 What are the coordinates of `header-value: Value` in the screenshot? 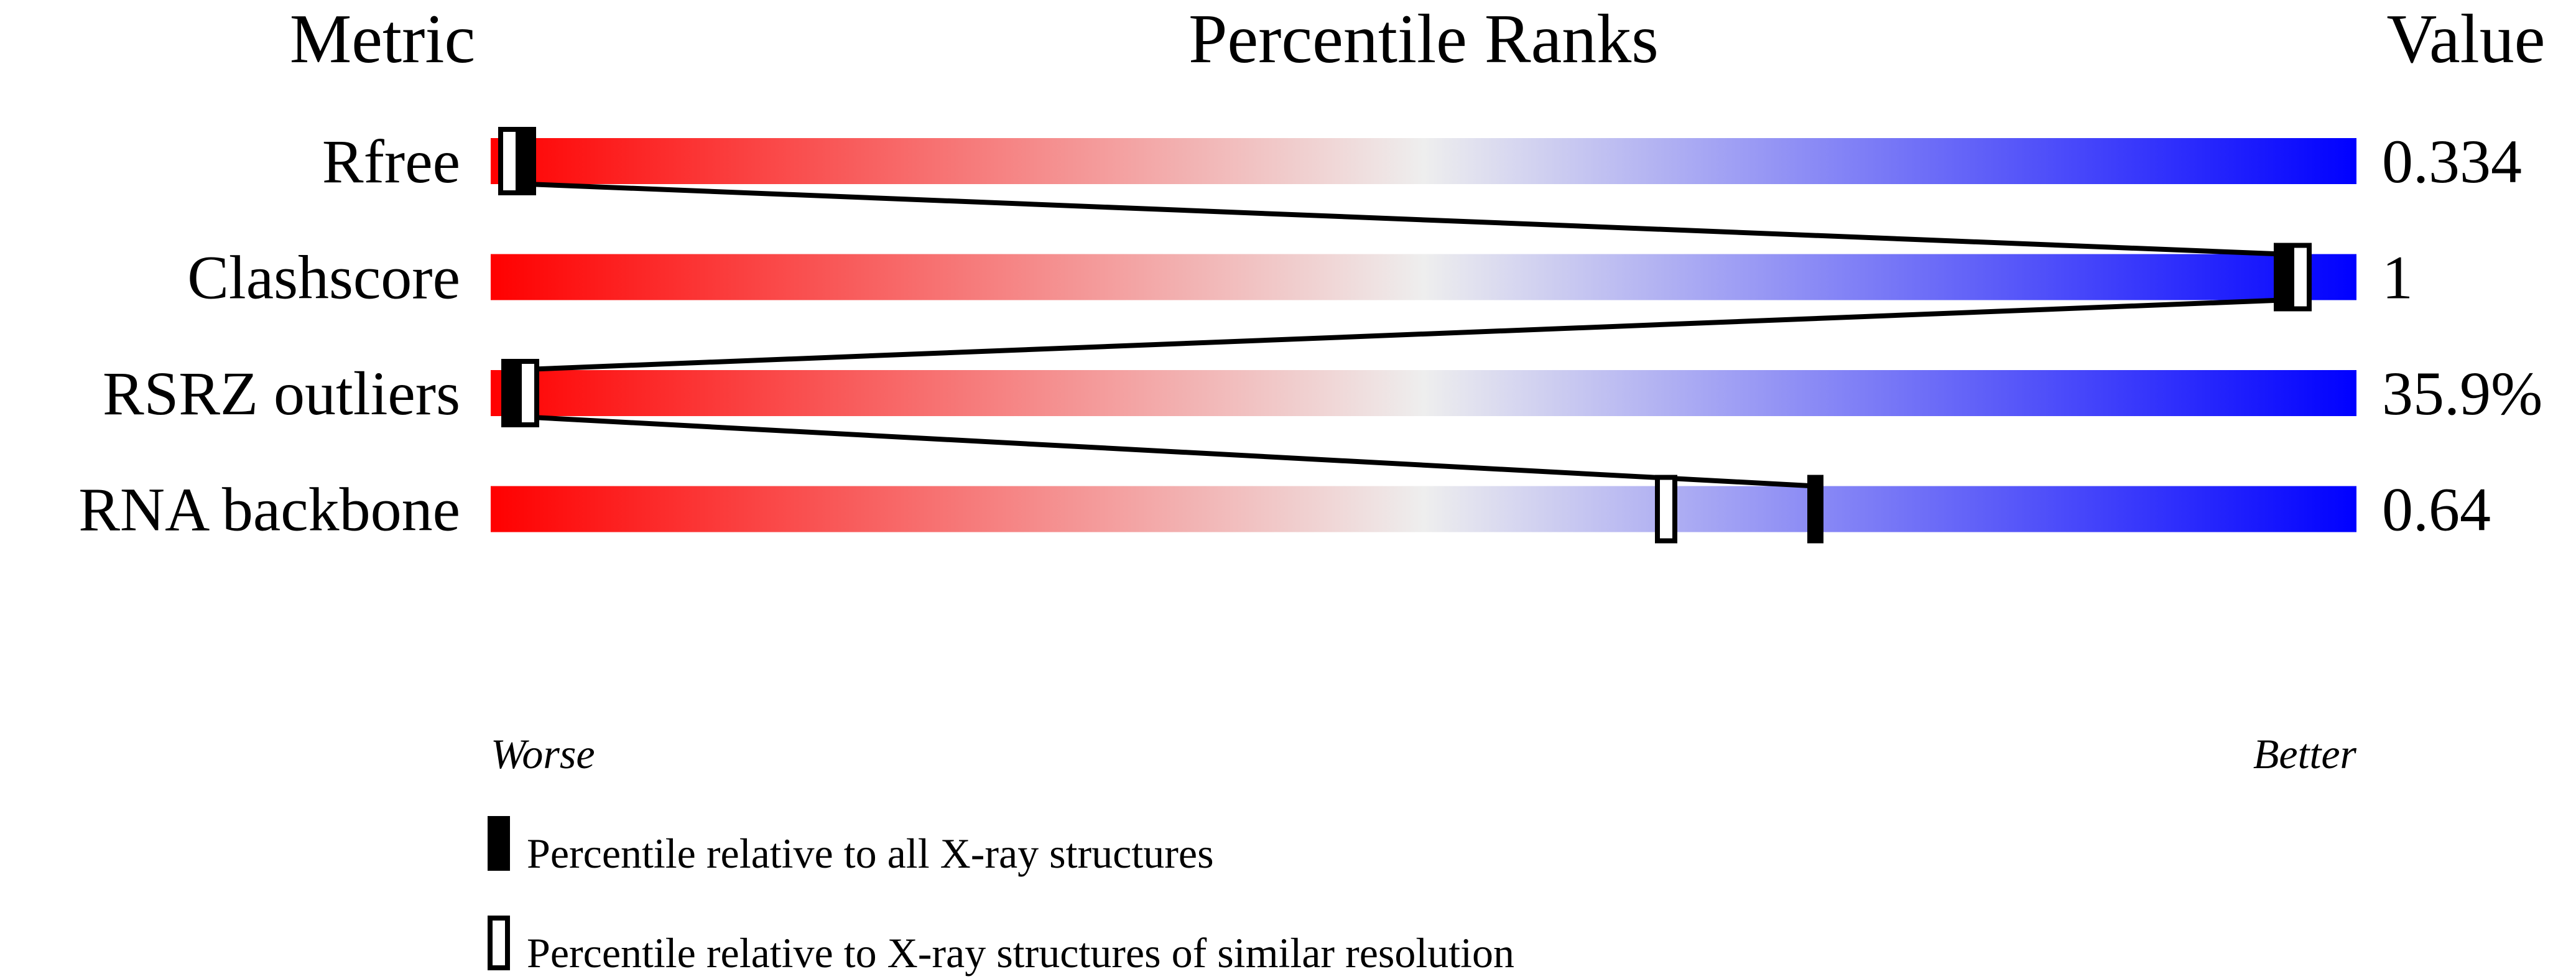 It's located at (2465, 39).